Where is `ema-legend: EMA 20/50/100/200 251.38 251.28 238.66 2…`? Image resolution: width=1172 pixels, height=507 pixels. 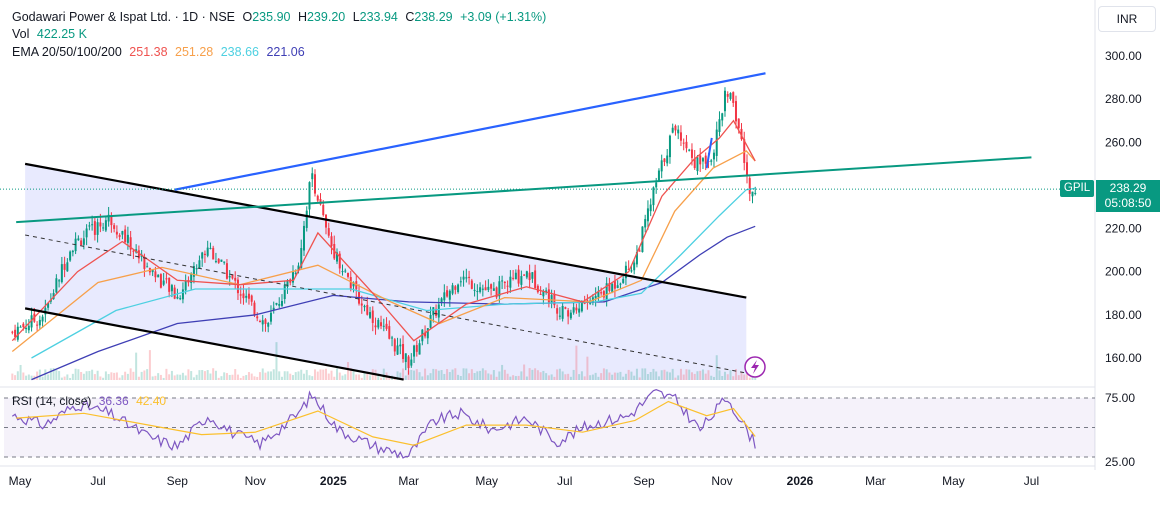
ema-legend: EMA 20/50/100/200 251.38 251.28 238.66 2… is located at coordinates (160, 52).